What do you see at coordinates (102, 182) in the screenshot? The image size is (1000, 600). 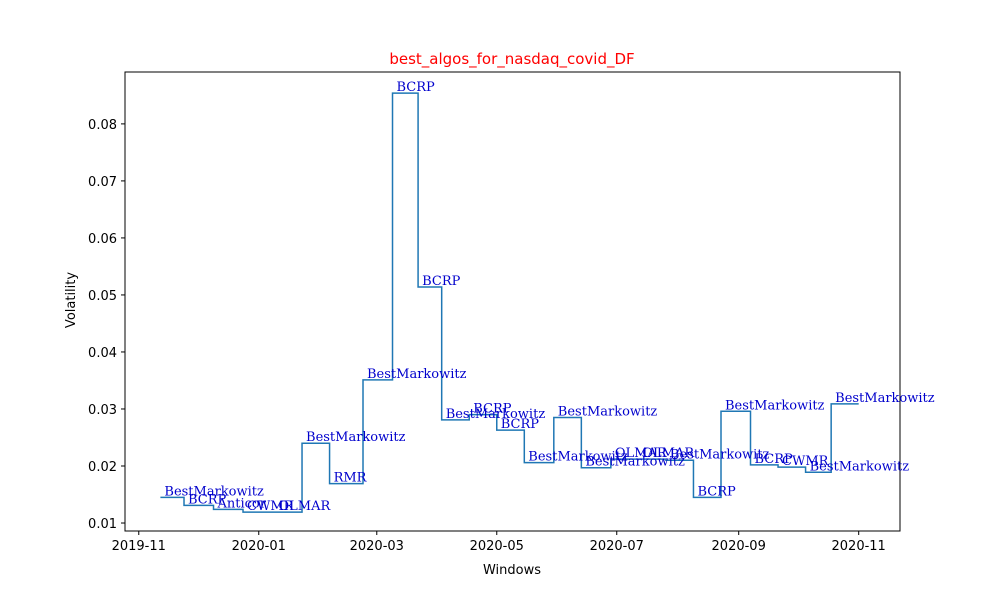 I see `y-tick-label: 0.07` at bounding box center [102, 182].